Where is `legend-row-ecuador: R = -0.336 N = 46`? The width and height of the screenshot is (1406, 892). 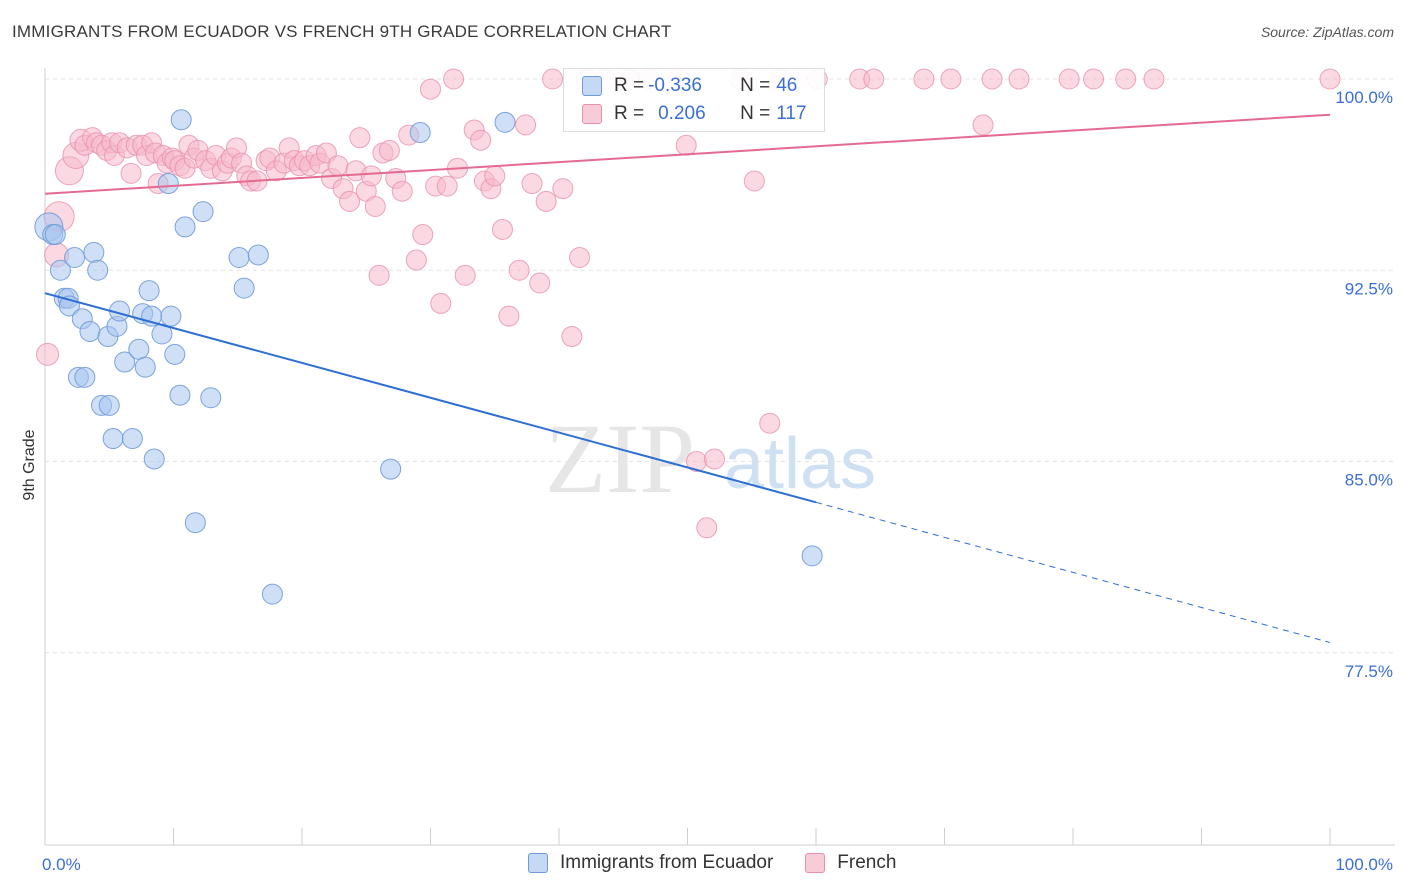
legend-row-ecuador: R = -0.336 N = 46 is located at coordinates (689, 86).